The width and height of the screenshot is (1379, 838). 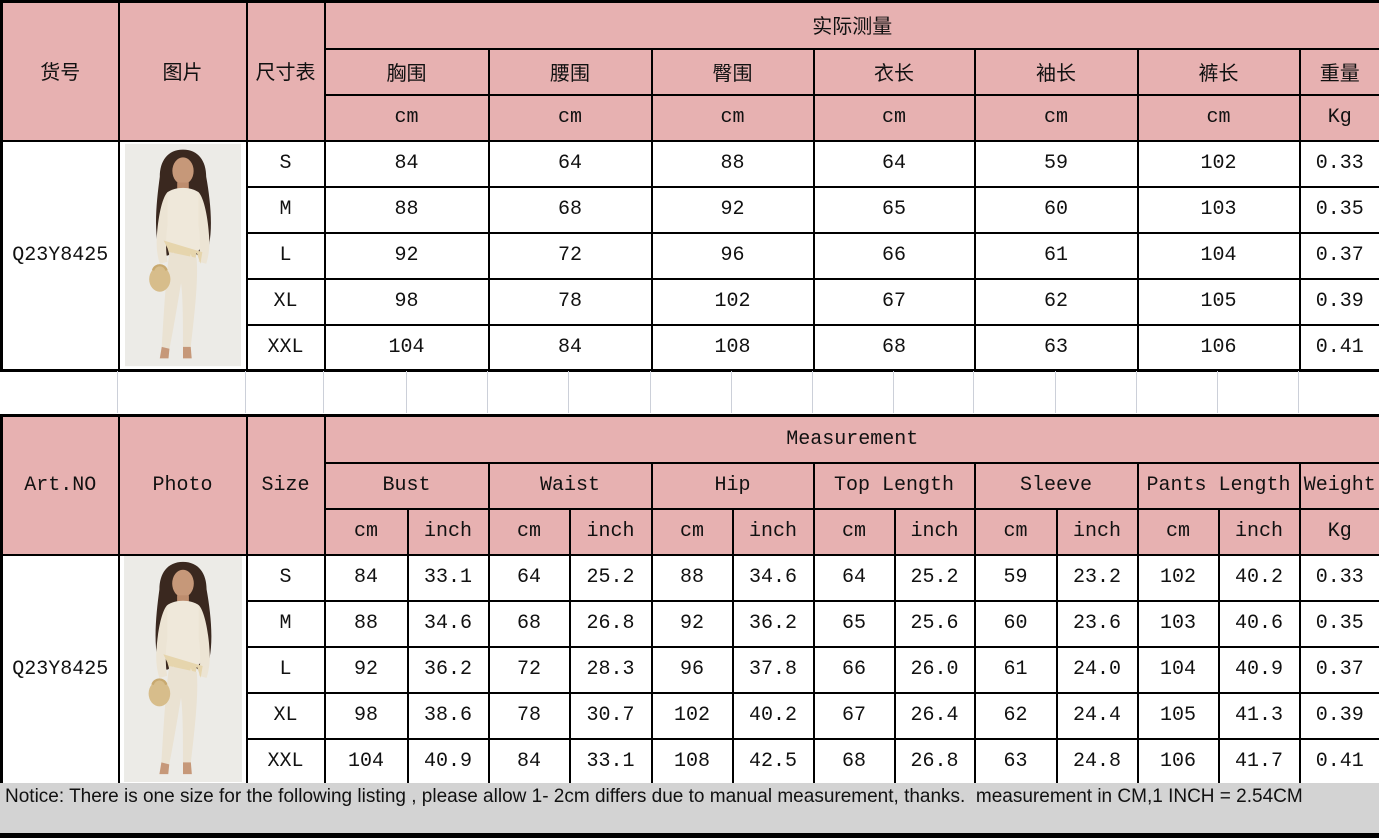 I want to click on measurement-cell: 103, so click(x=1178, y=623).